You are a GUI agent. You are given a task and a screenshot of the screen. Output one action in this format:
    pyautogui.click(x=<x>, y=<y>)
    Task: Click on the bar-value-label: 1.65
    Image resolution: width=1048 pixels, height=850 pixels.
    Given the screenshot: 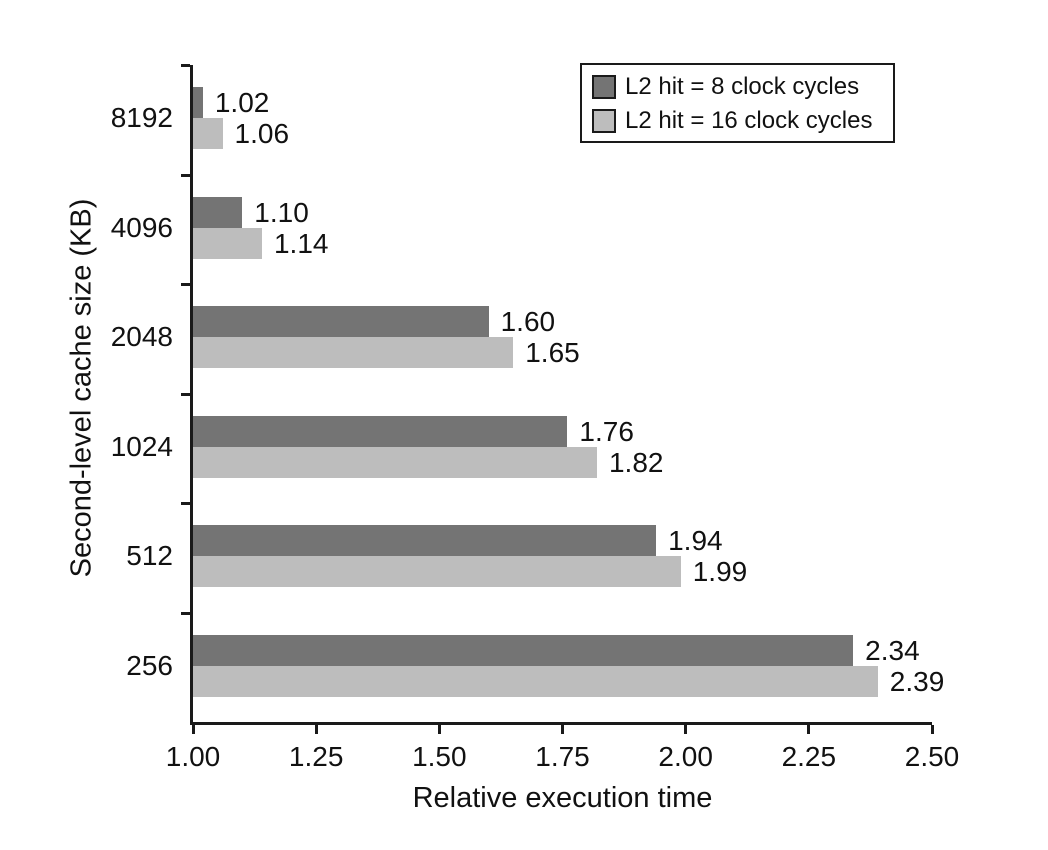 What is the action you would take?
    pyautogui.click(x=552, y=352)
    